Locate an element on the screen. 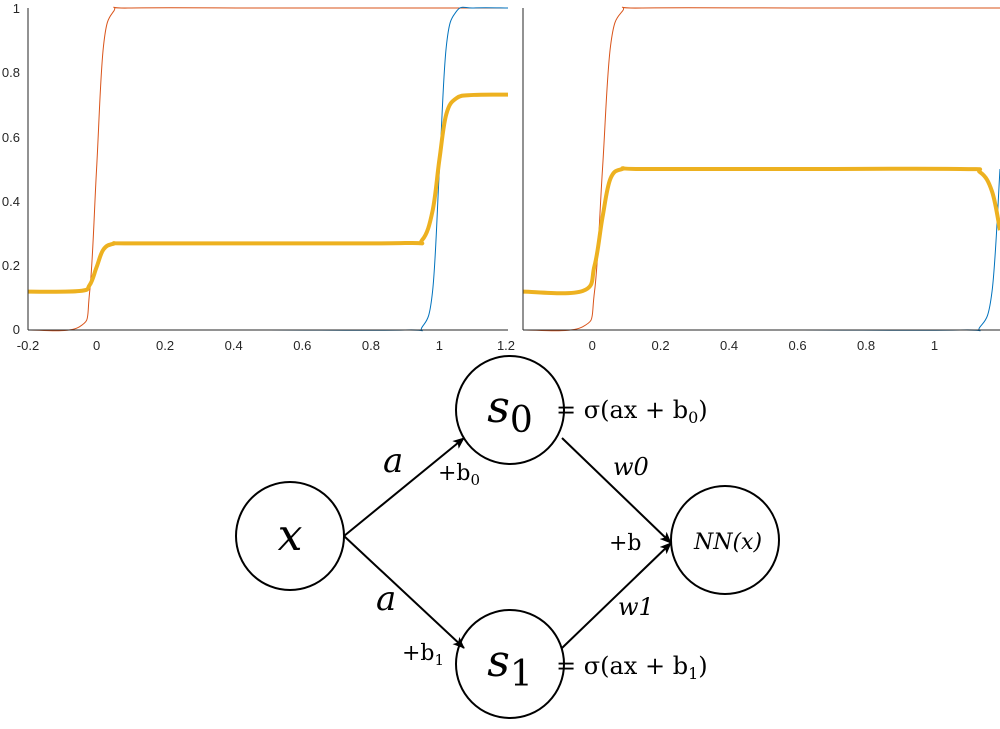  left-xtick-label: 0.2 is located at coordinates (165, 345).